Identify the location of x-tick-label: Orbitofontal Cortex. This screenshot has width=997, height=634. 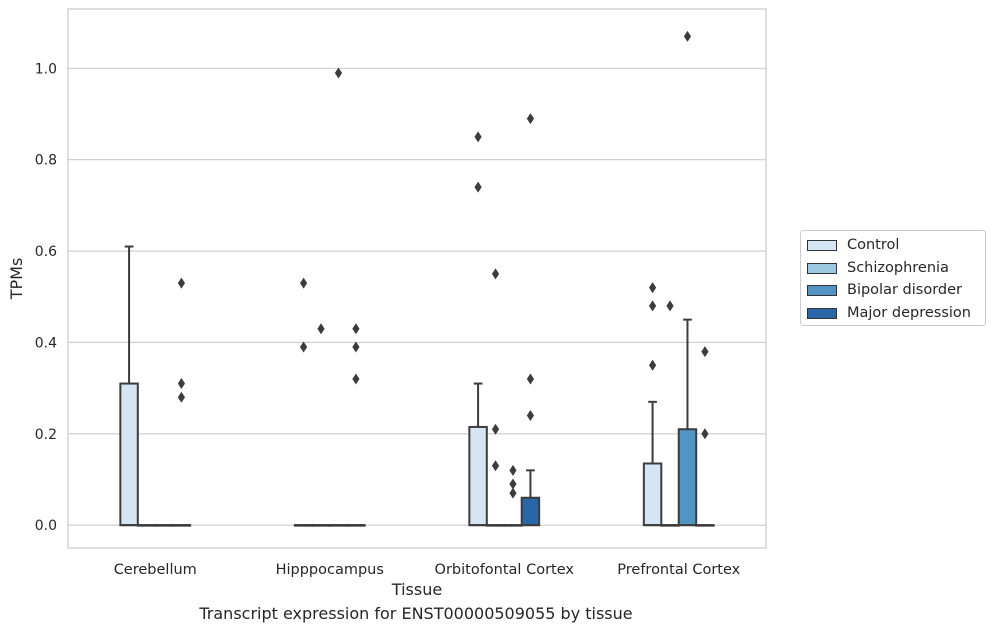
(505, 570).